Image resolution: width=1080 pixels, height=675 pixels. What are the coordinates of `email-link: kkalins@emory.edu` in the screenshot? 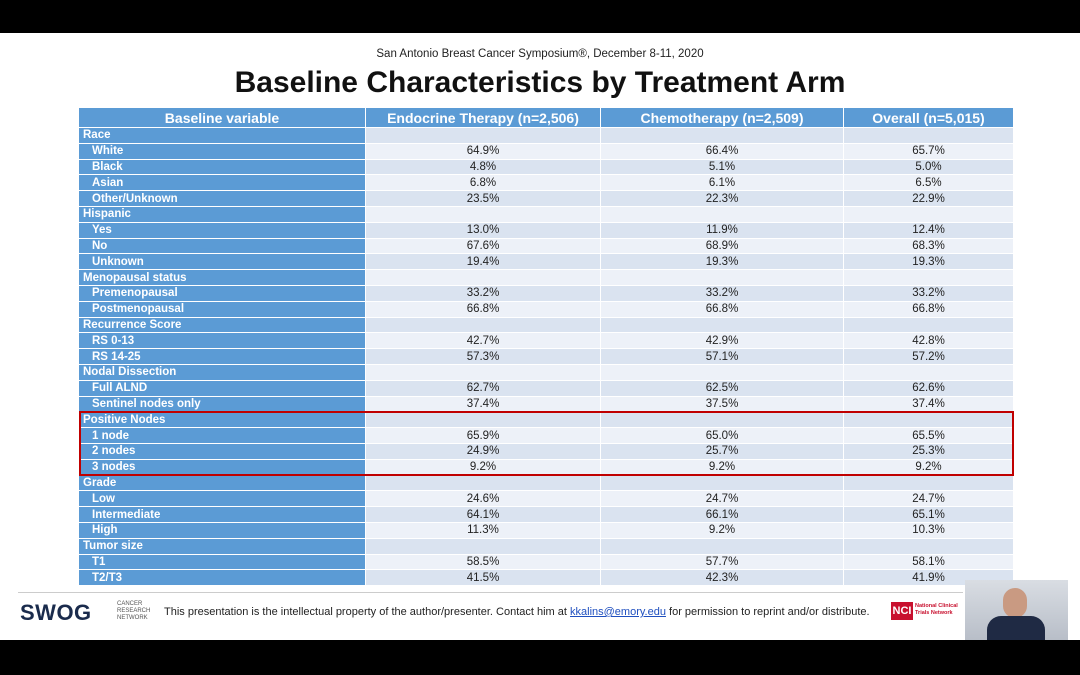 It's located at (618, 612).